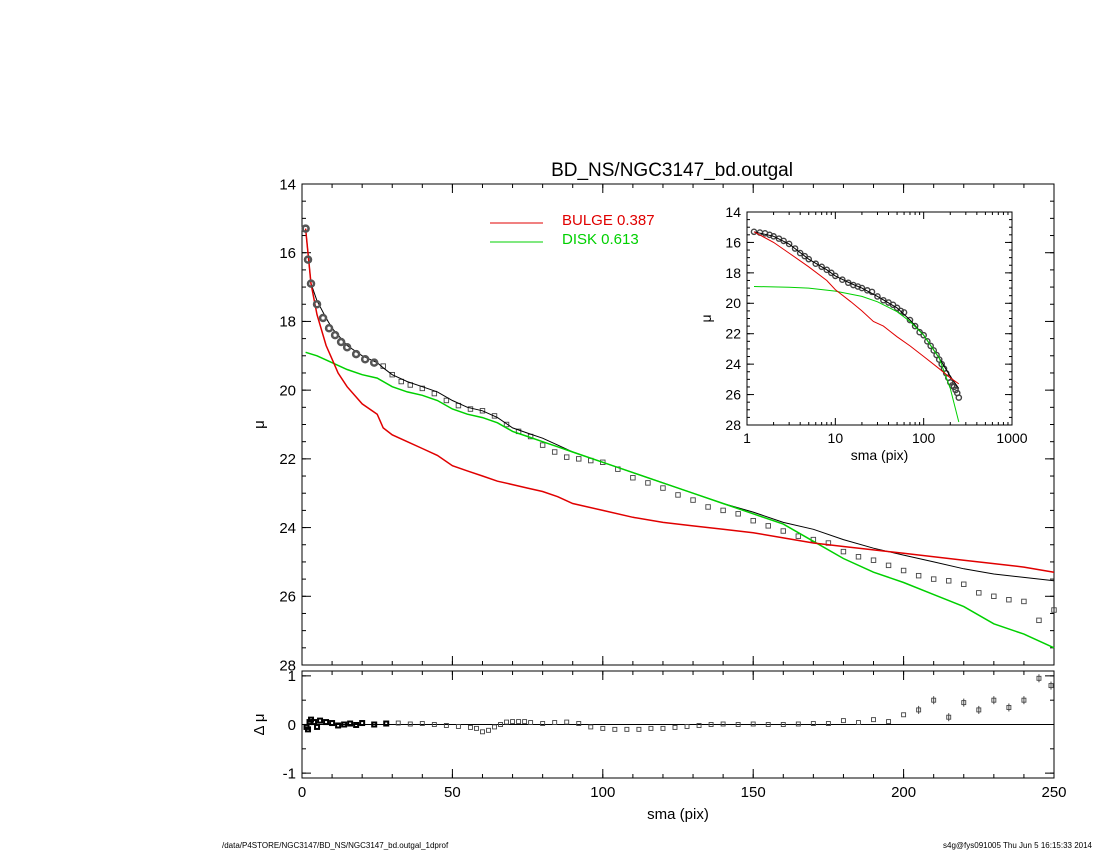 The width and height of the screenshot is (1100, 850). I want to click on inset-background, so click(879, 318).